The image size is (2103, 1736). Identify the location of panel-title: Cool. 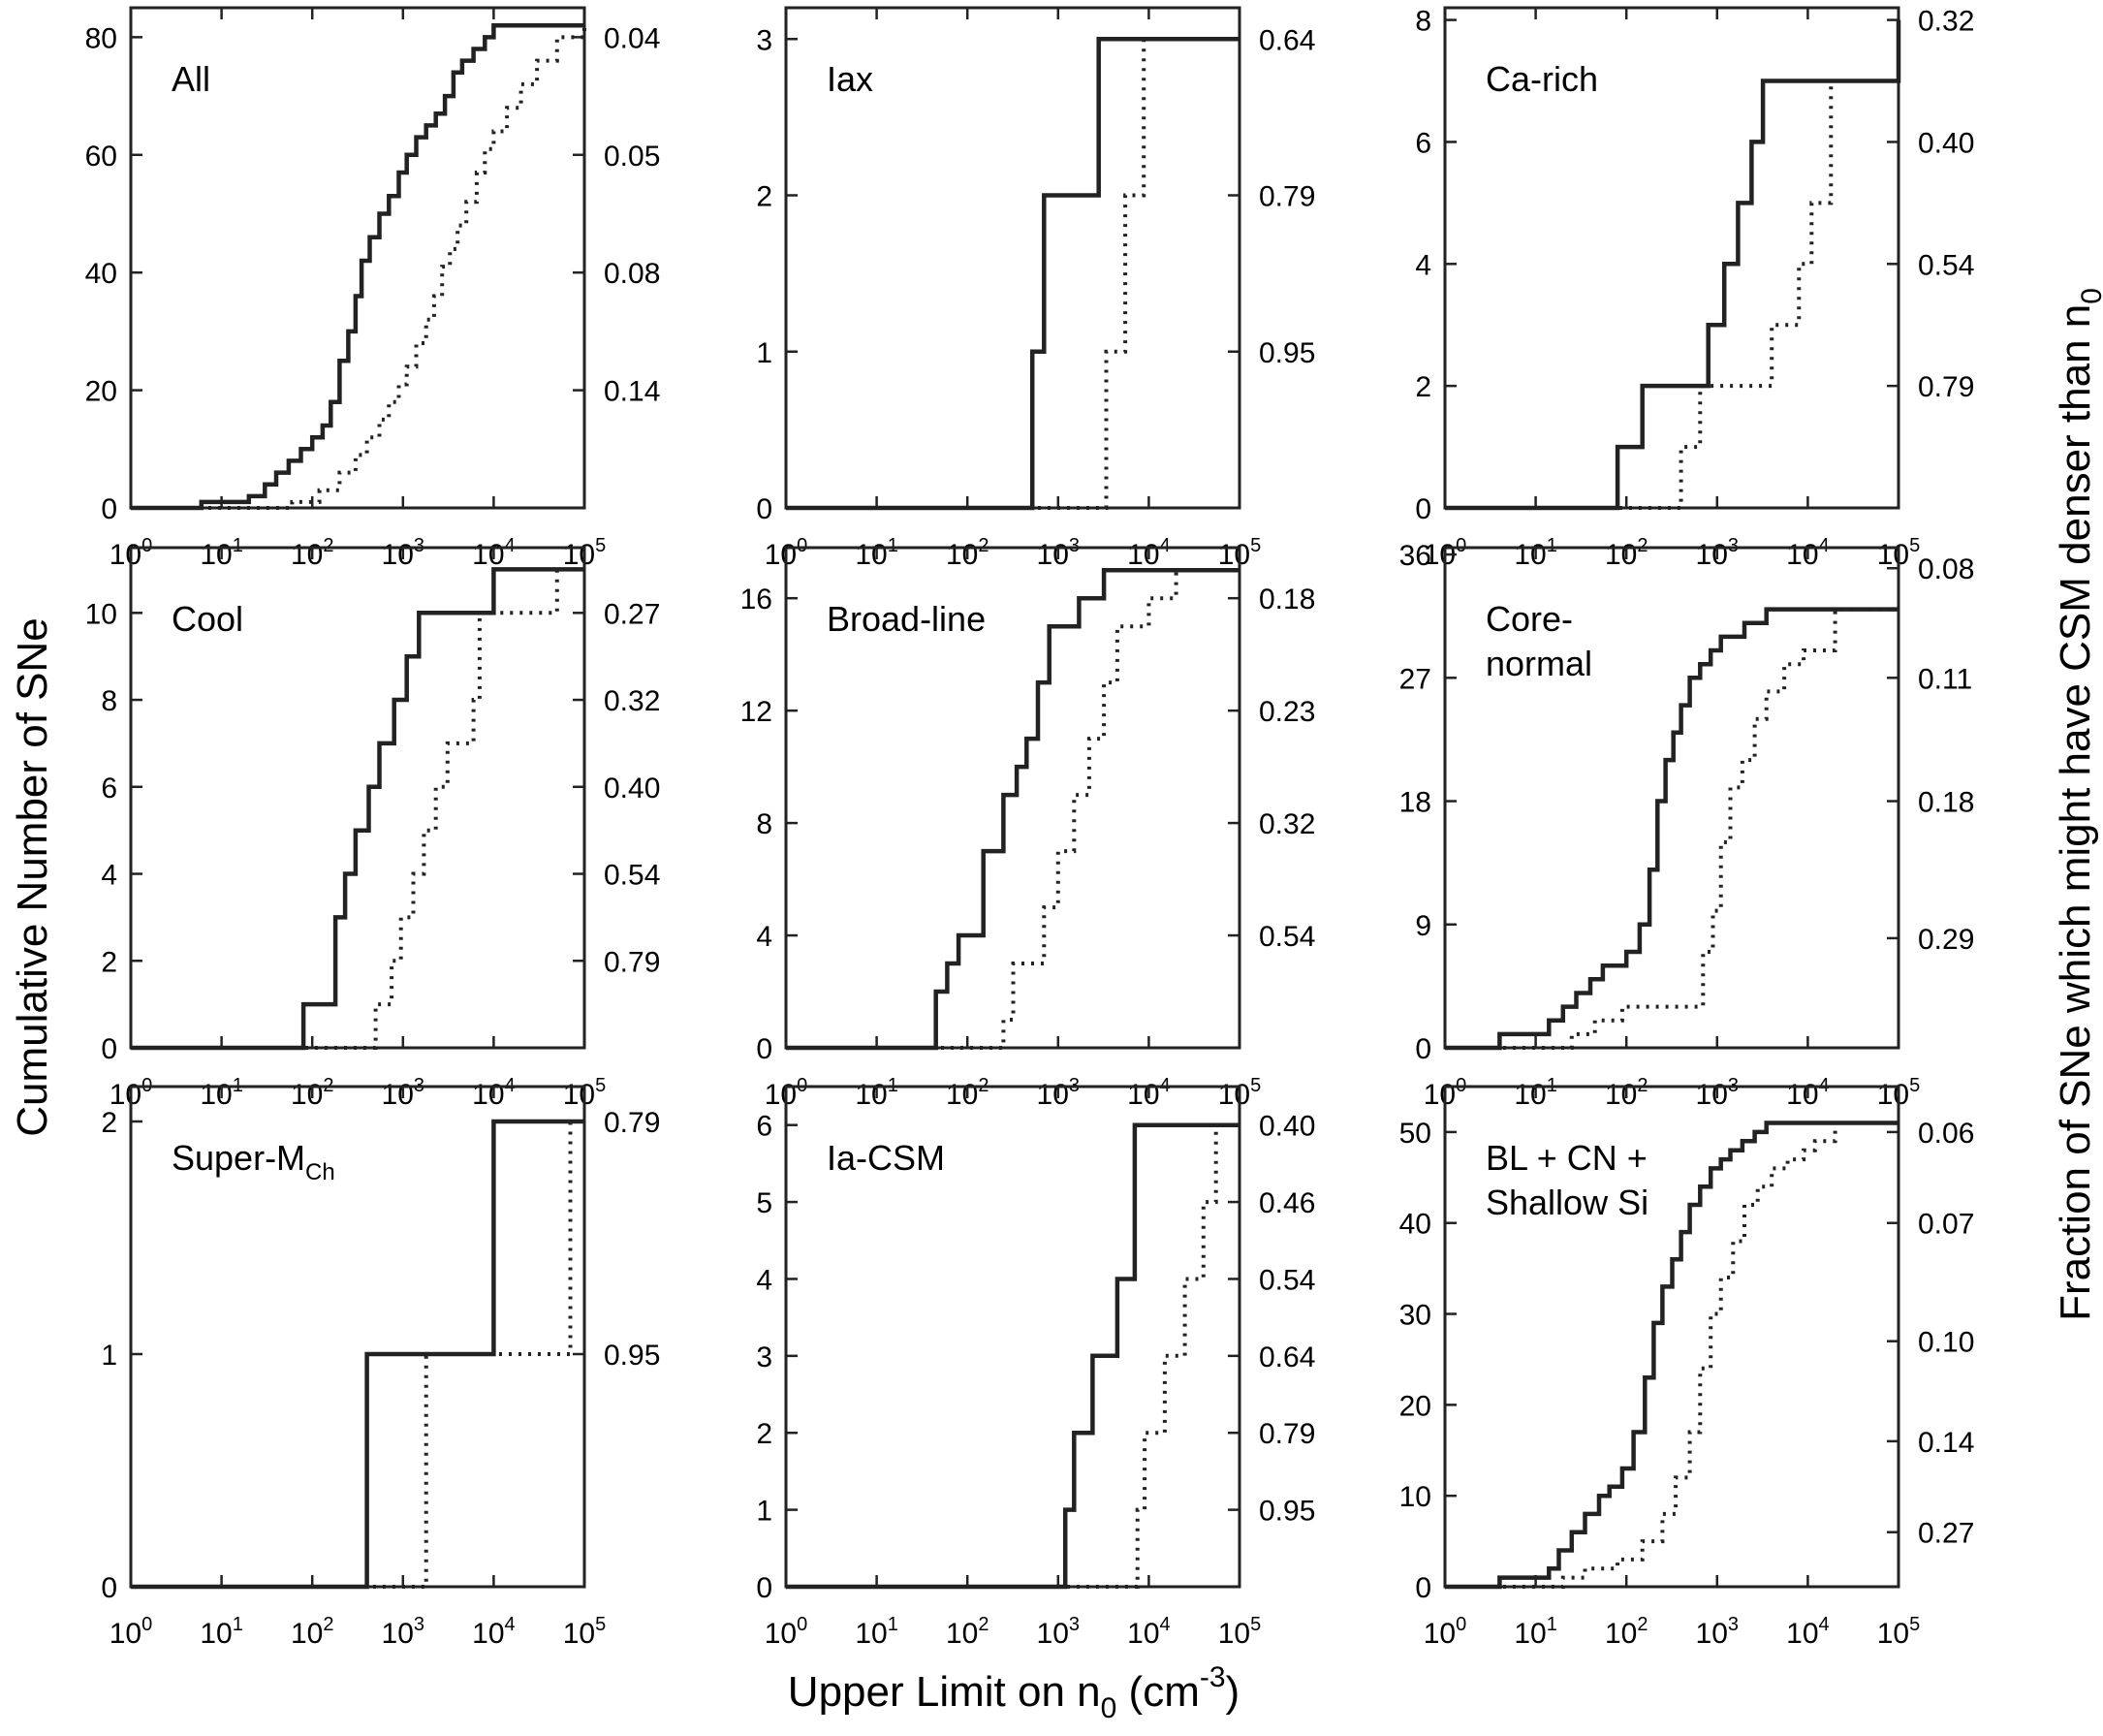
(207, 619).